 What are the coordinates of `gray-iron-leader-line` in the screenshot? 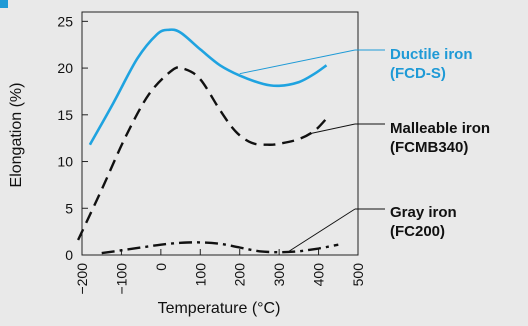 It's located at (322, 230).